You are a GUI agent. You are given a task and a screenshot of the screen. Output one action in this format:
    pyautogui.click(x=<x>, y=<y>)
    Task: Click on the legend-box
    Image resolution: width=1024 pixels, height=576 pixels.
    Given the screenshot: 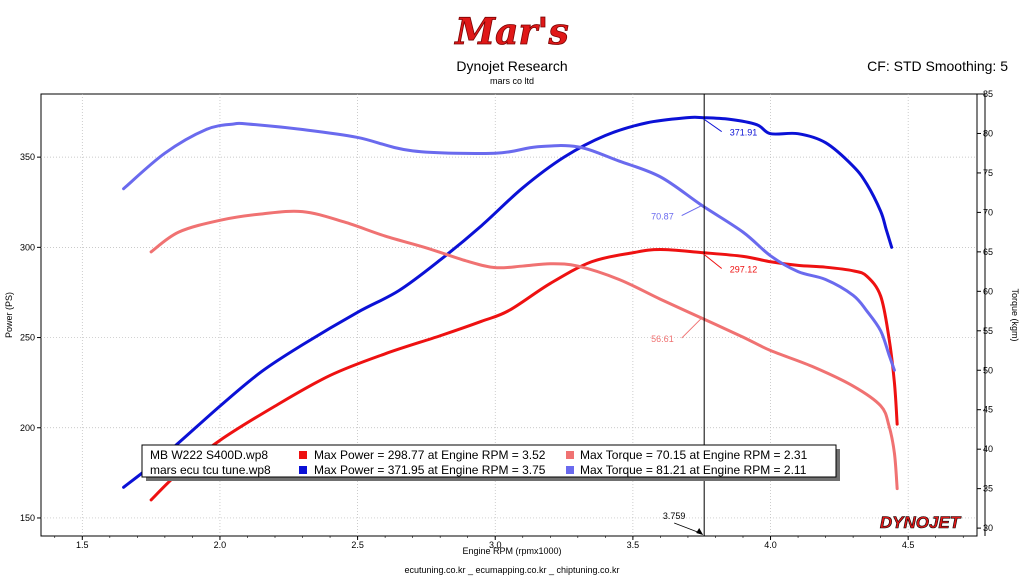 What is the action you would take?
    pyautogui.click(x=489, y=461)
    